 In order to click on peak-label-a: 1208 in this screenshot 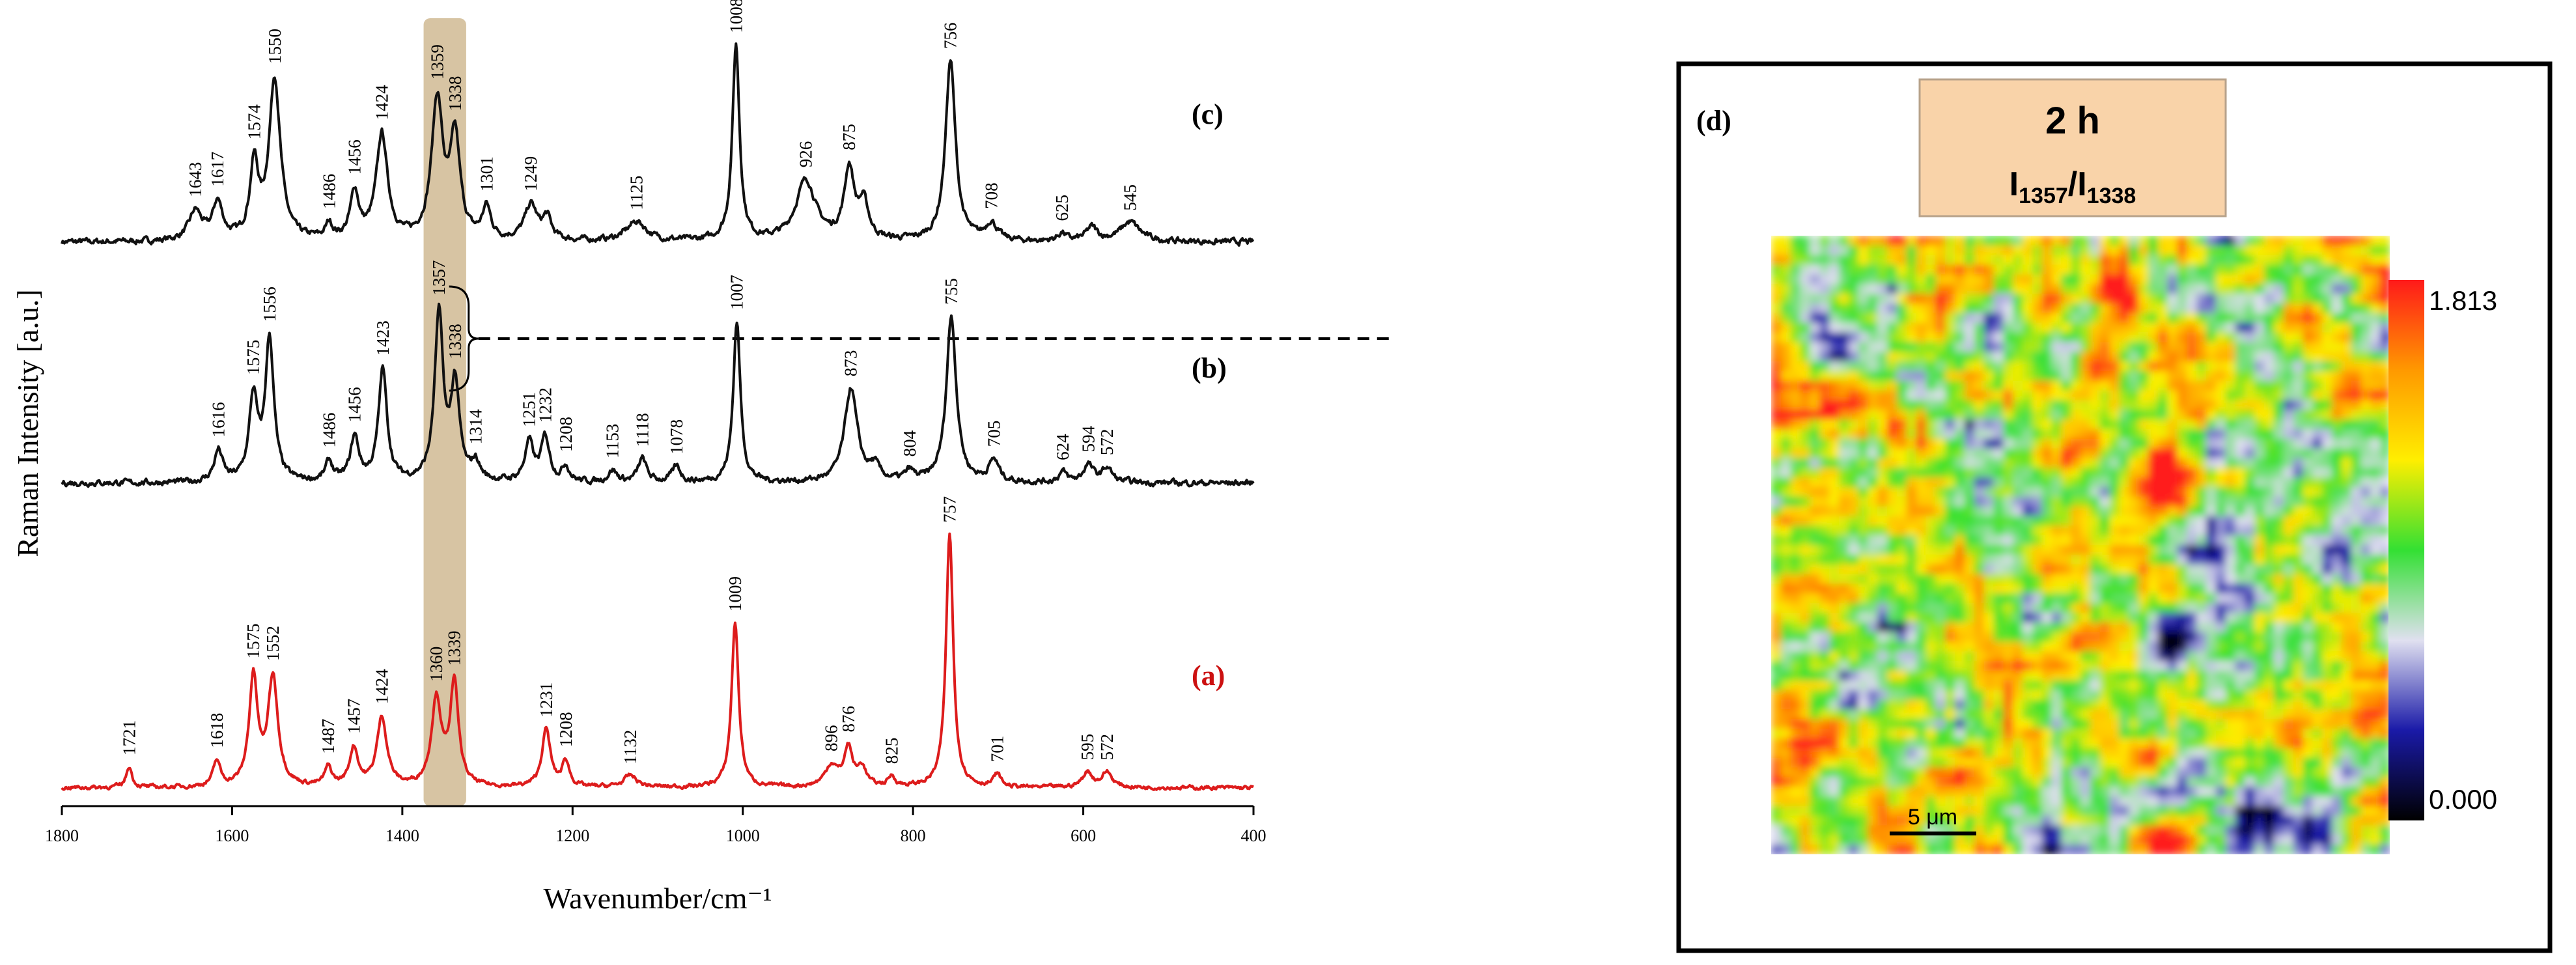, I will do `click(566, 729)`.